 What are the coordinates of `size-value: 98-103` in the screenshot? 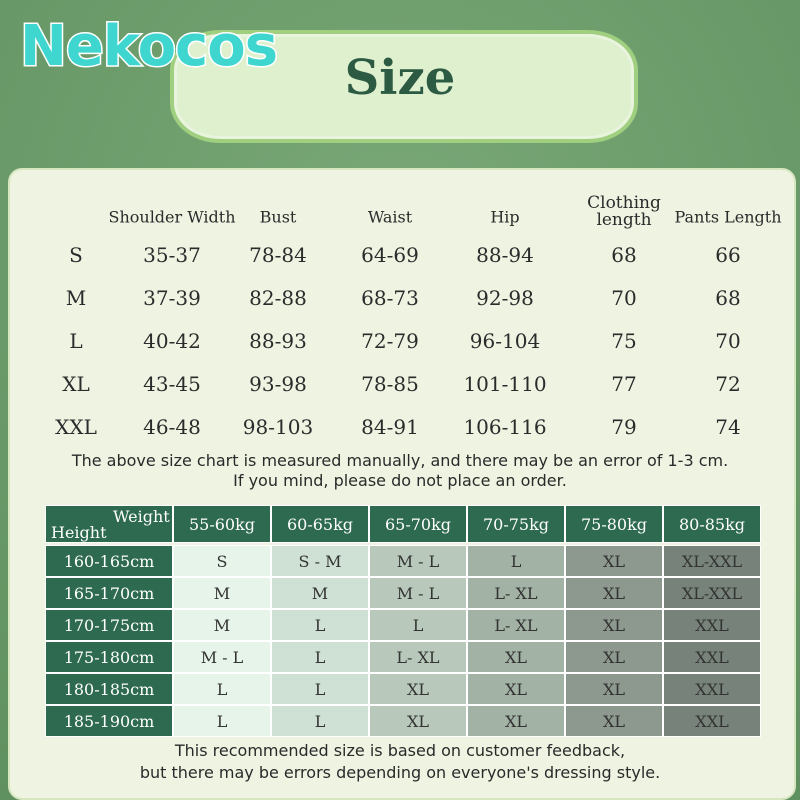 It's located at (278, 427).